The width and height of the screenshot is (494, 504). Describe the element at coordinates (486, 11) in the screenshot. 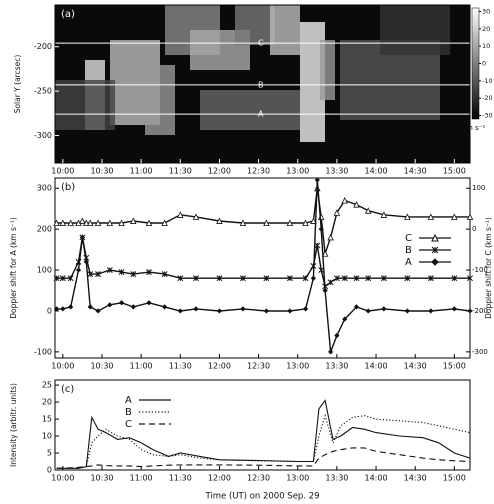

I see `colorbar-tick-label: 30` at that location.